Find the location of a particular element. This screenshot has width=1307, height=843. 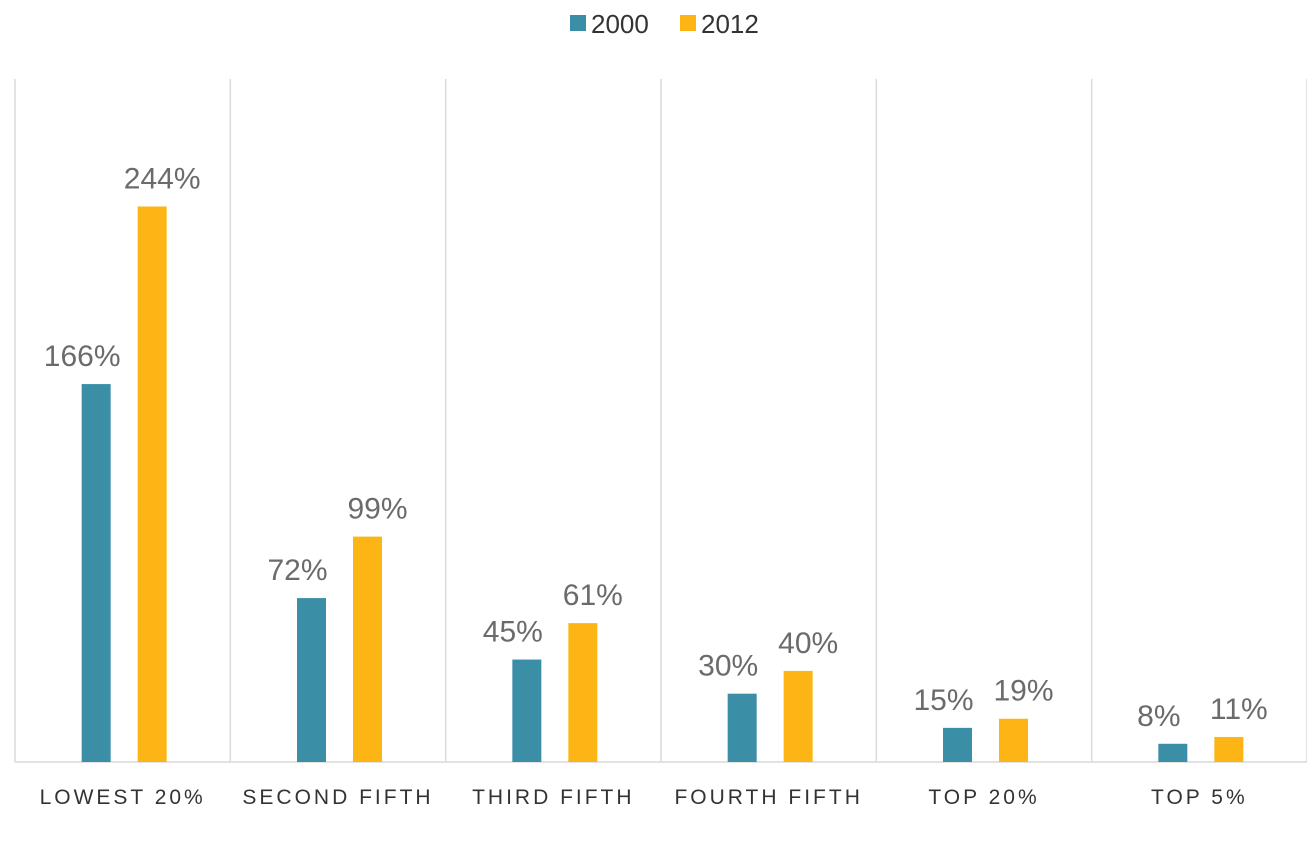

data-label: 99% is located at coordinates (377, 509).